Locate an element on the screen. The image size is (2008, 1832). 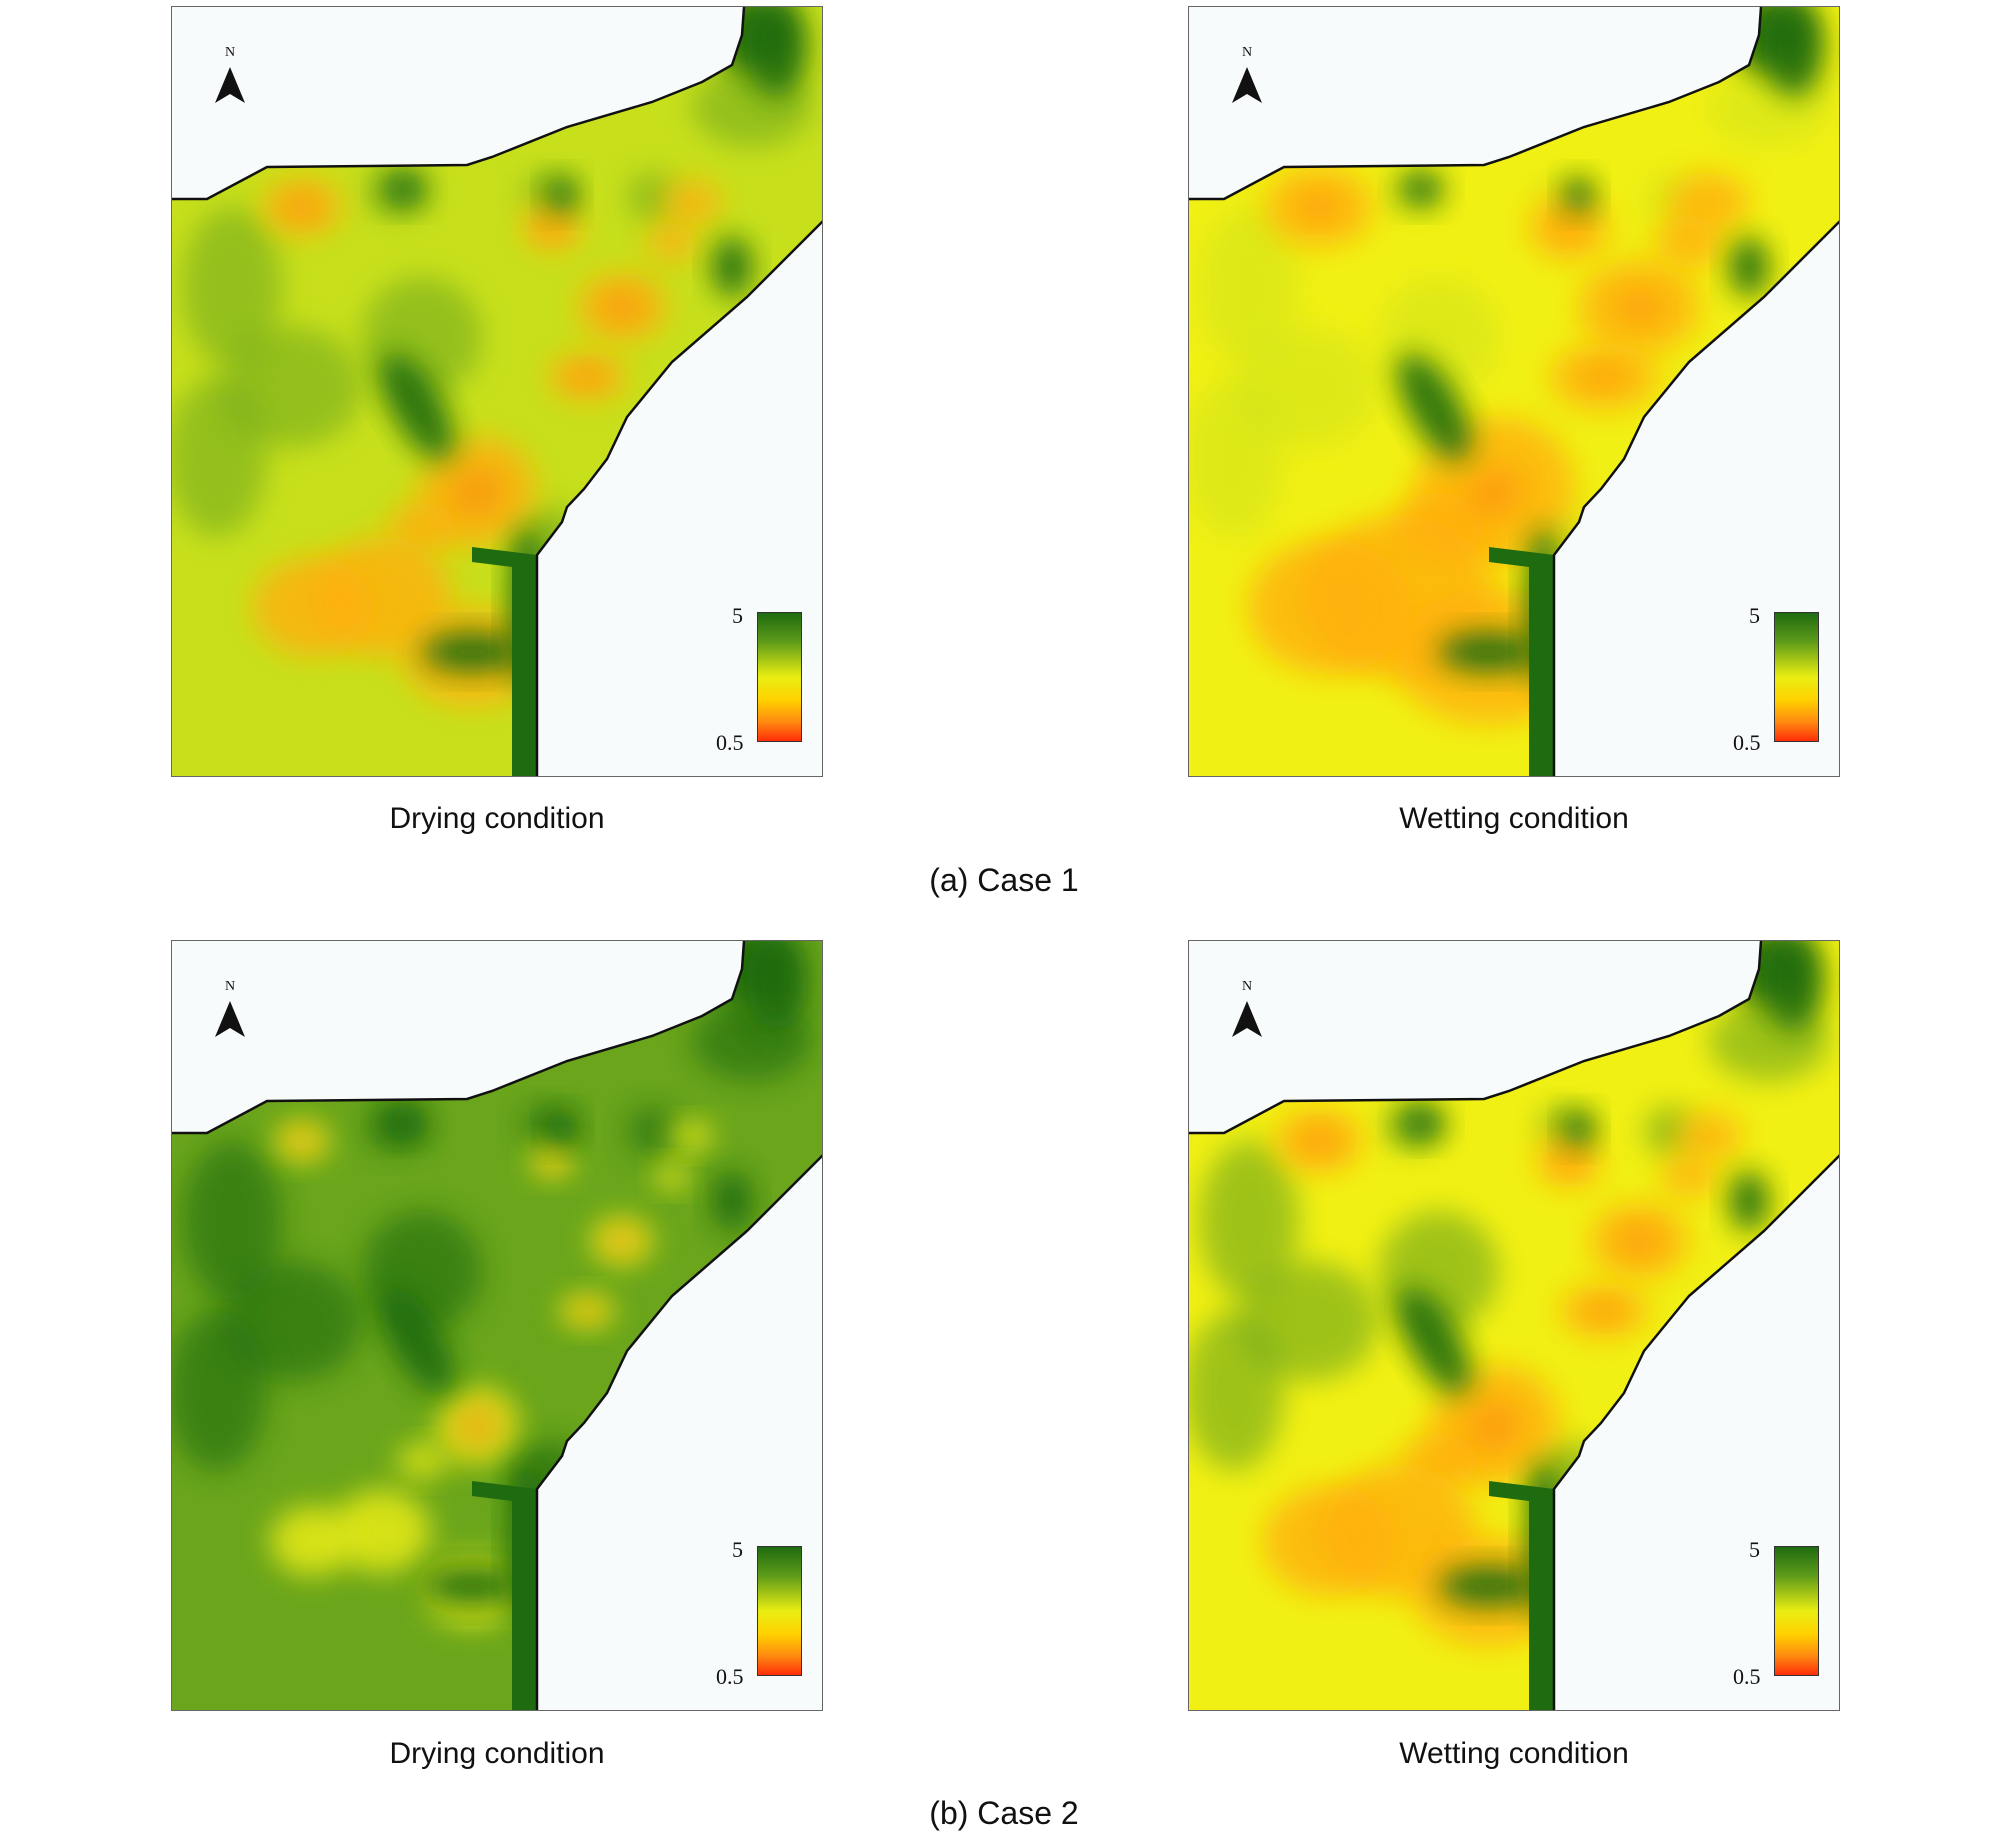
case-caption: (b) Case 2 is located at coordinates (1004, 1813).